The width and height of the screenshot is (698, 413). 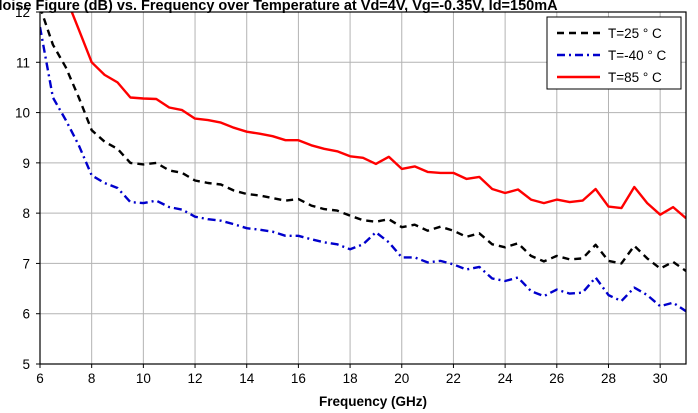 I want to click on y-tick-label: 8, so click(x=26, y=213).